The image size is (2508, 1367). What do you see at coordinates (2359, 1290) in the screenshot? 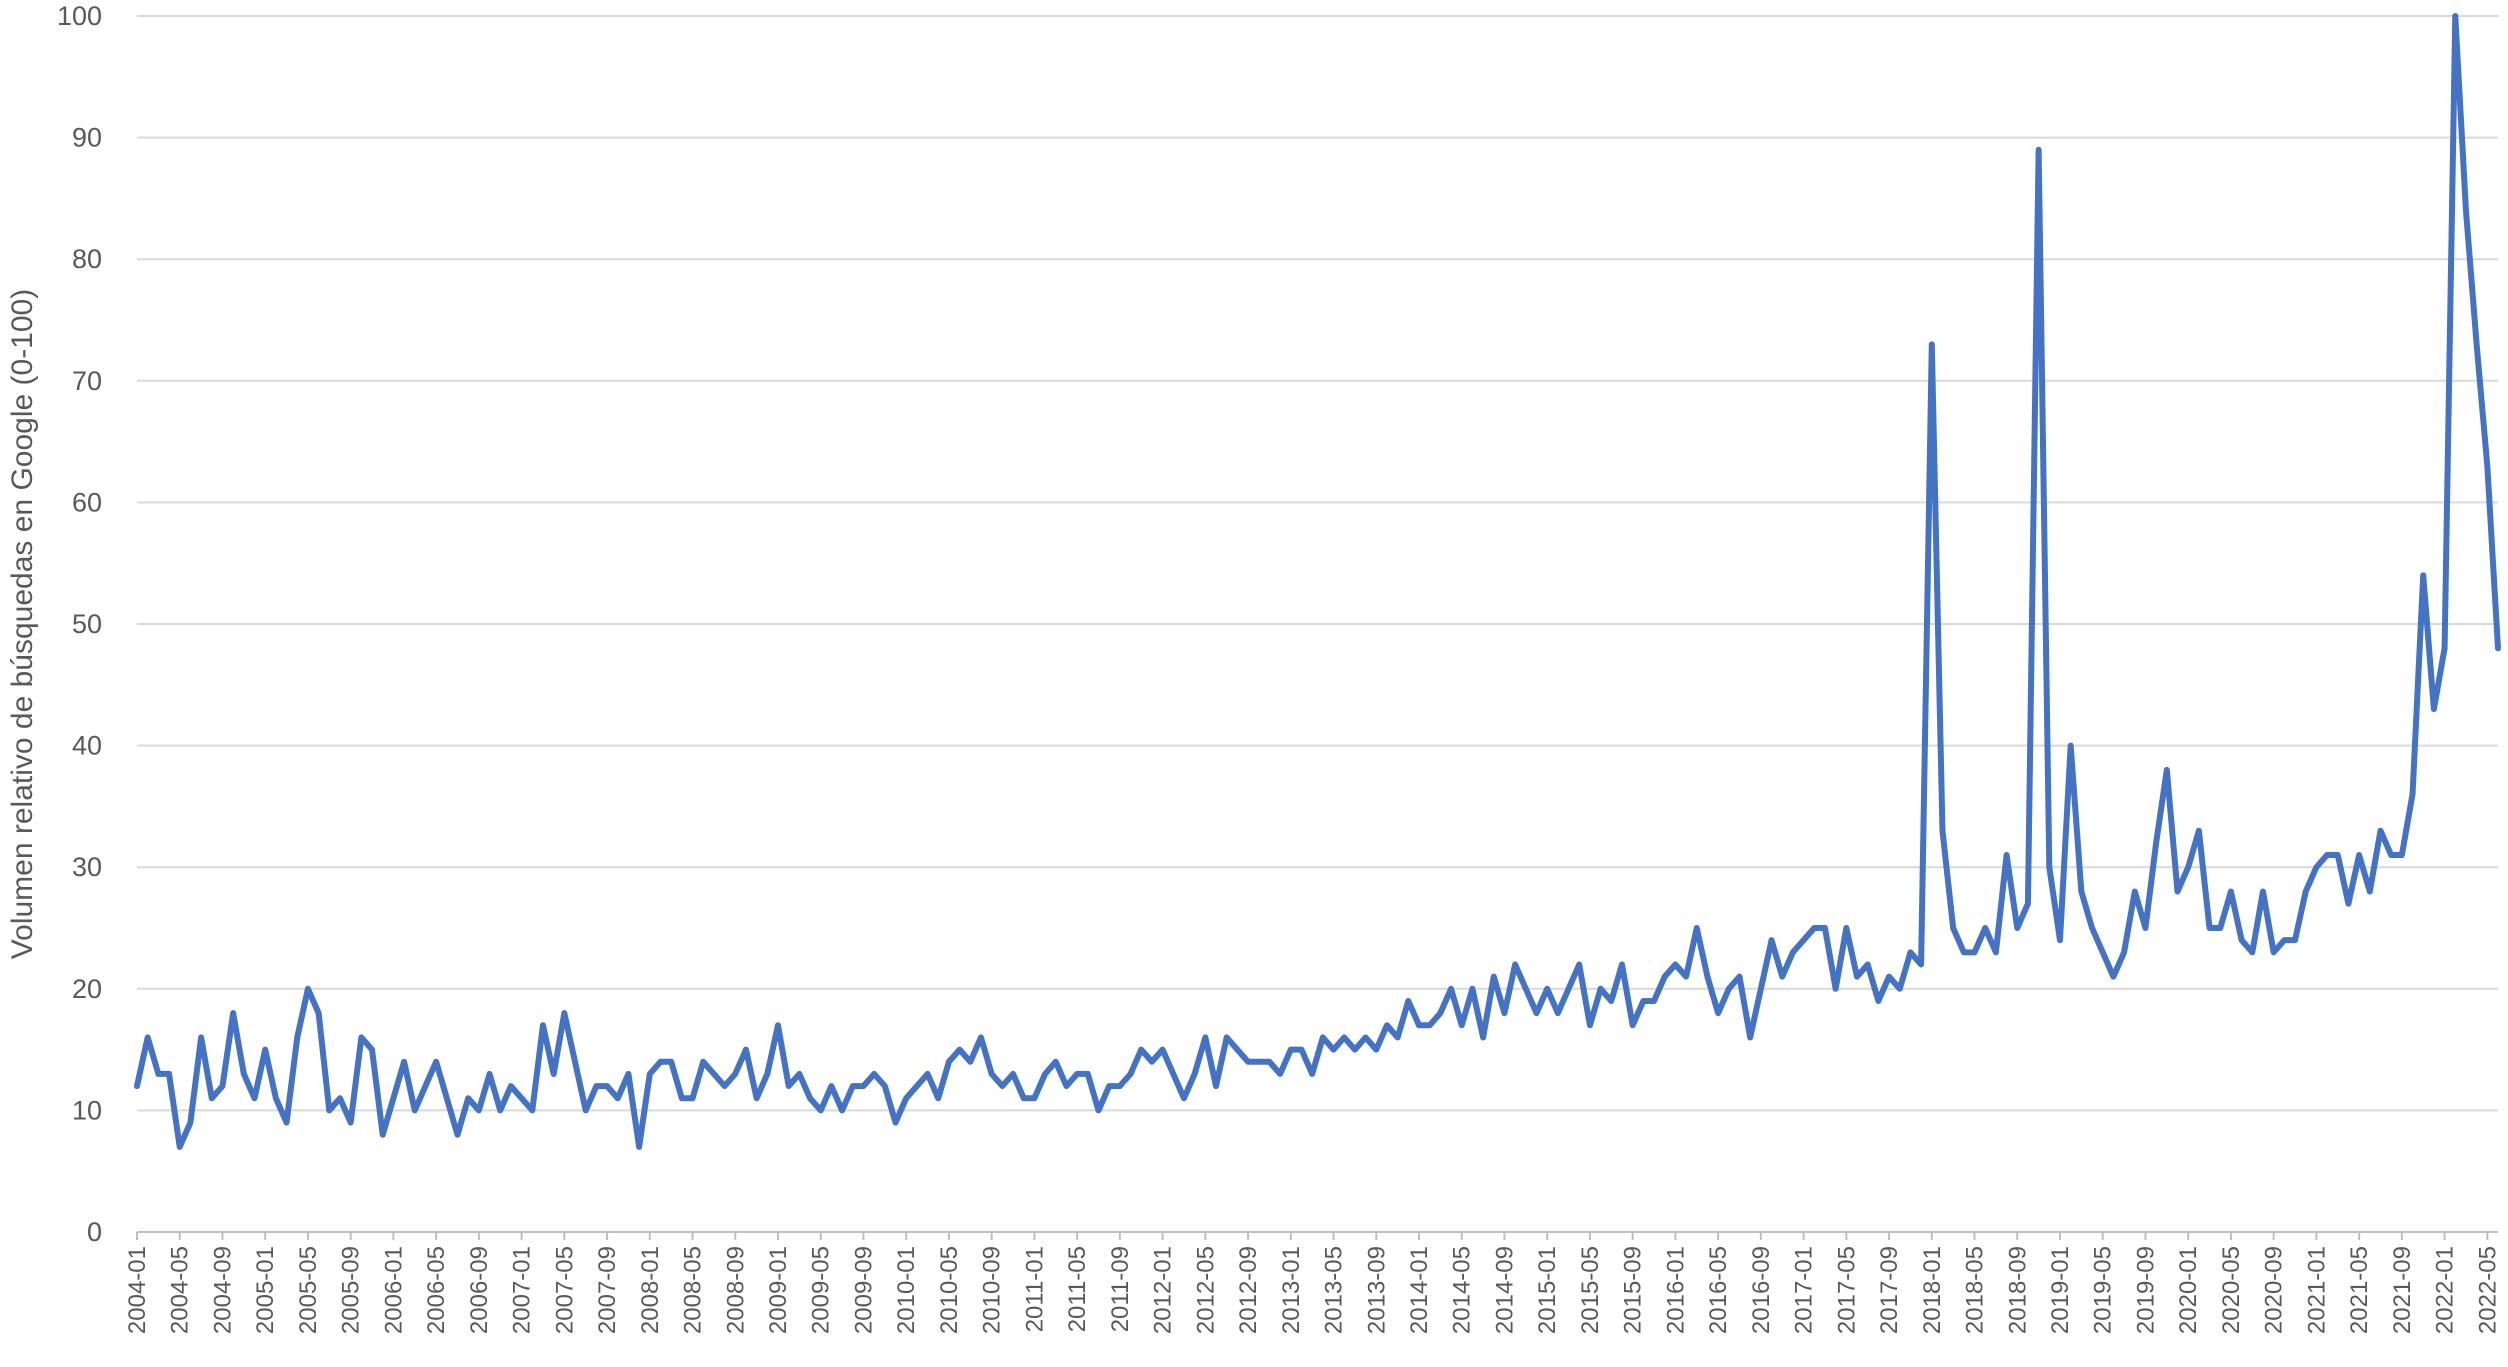
I see `x-tick-label: 2021-05` at bounding box center [2359, 1290].